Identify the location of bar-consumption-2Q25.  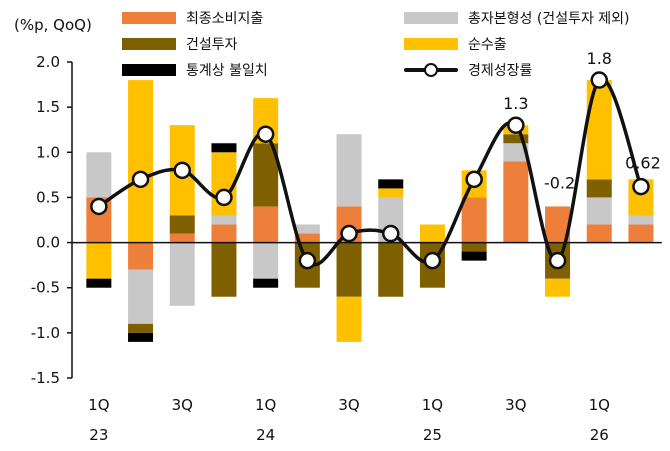
(474, 220).